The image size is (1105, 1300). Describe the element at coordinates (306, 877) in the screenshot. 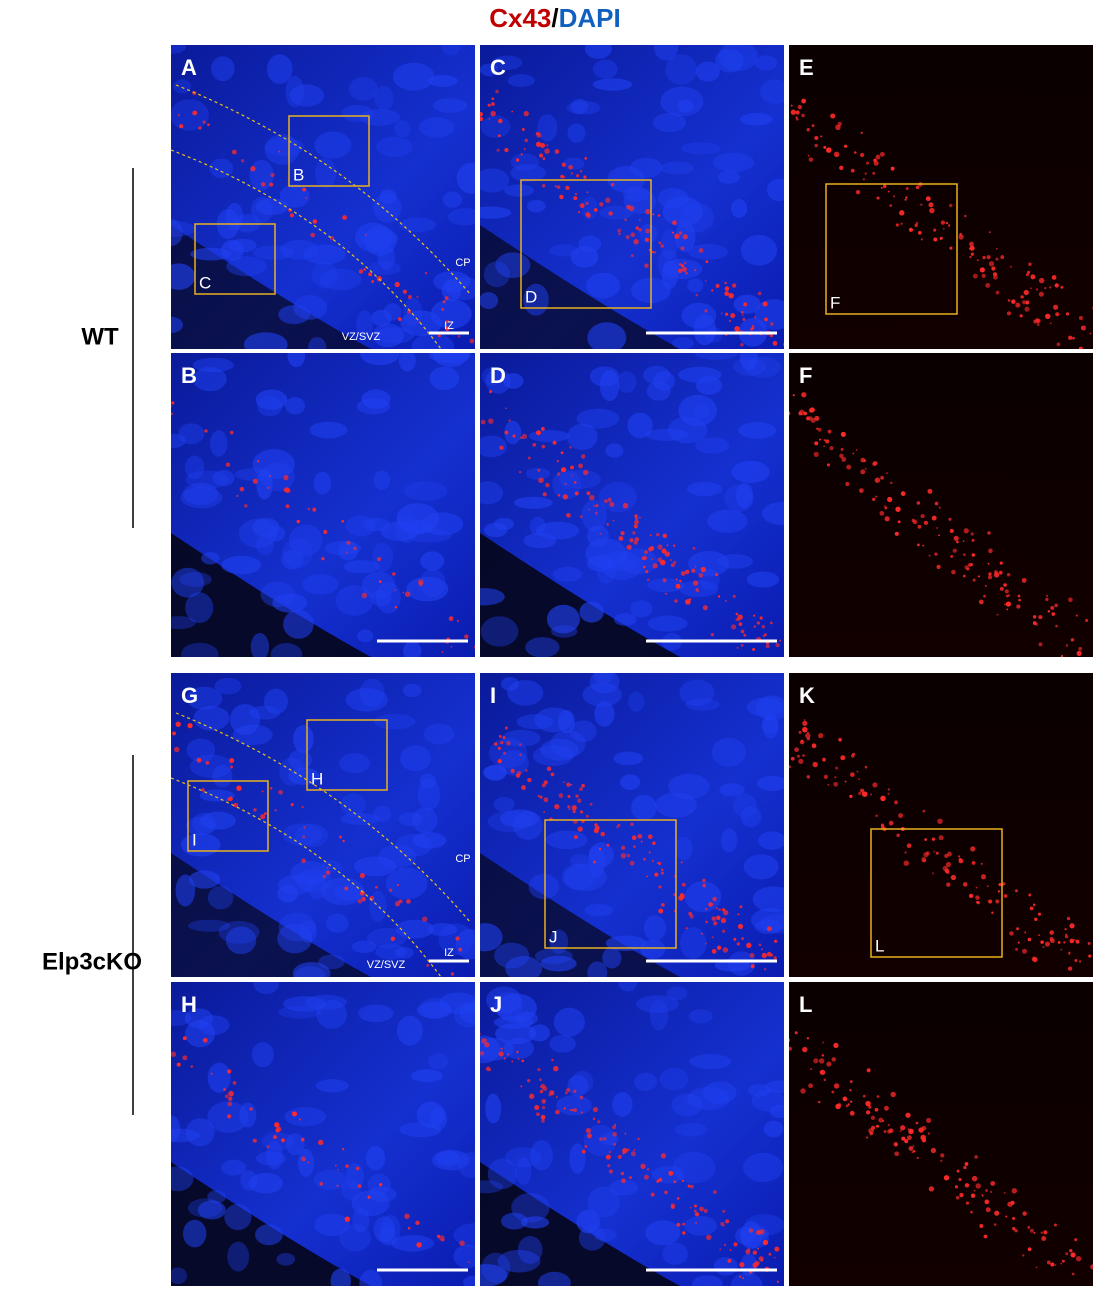

I see `zone-boundary` at that location.